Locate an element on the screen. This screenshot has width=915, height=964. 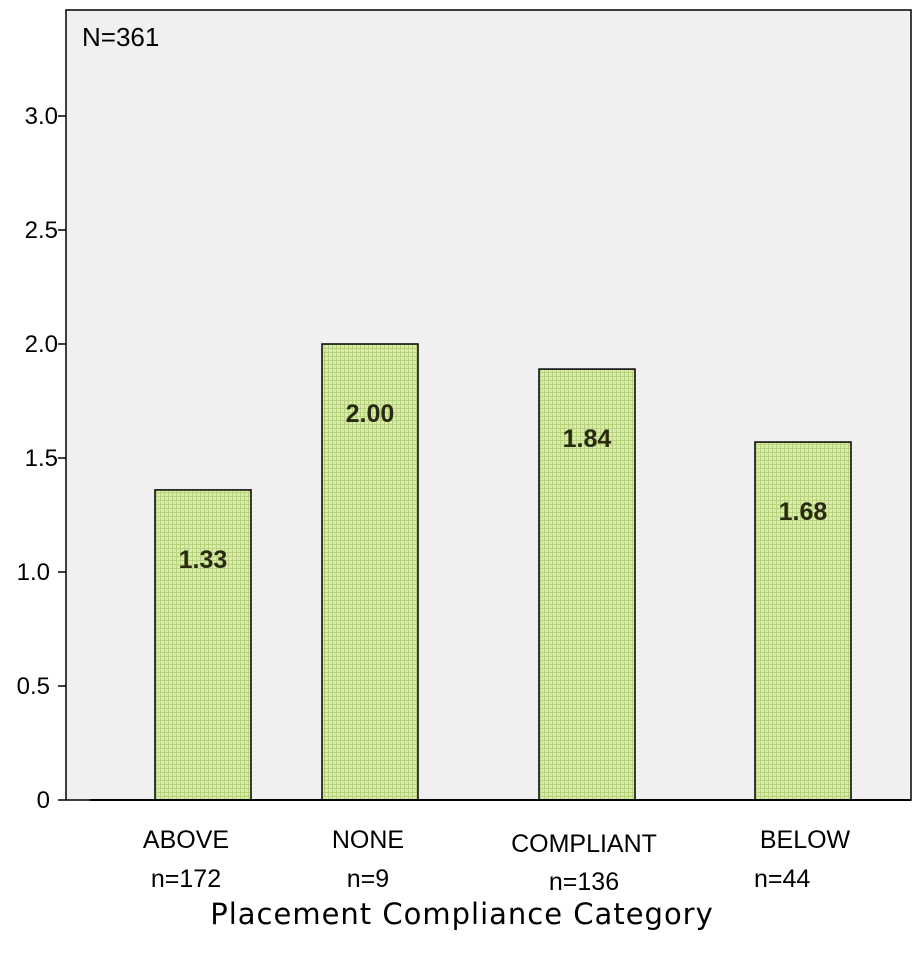
category-count-label: n=44 is located at coordinates (782, 879).